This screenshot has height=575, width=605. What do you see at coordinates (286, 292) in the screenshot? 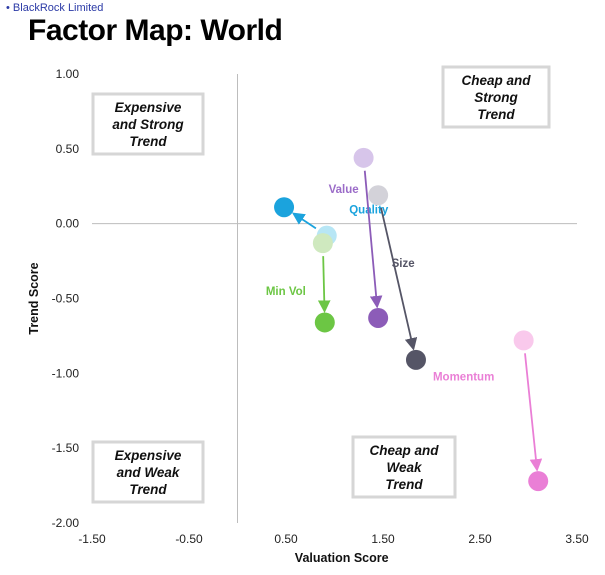
I see `series-label-min-vol: Min Vol` at bounding box center [286, 292].